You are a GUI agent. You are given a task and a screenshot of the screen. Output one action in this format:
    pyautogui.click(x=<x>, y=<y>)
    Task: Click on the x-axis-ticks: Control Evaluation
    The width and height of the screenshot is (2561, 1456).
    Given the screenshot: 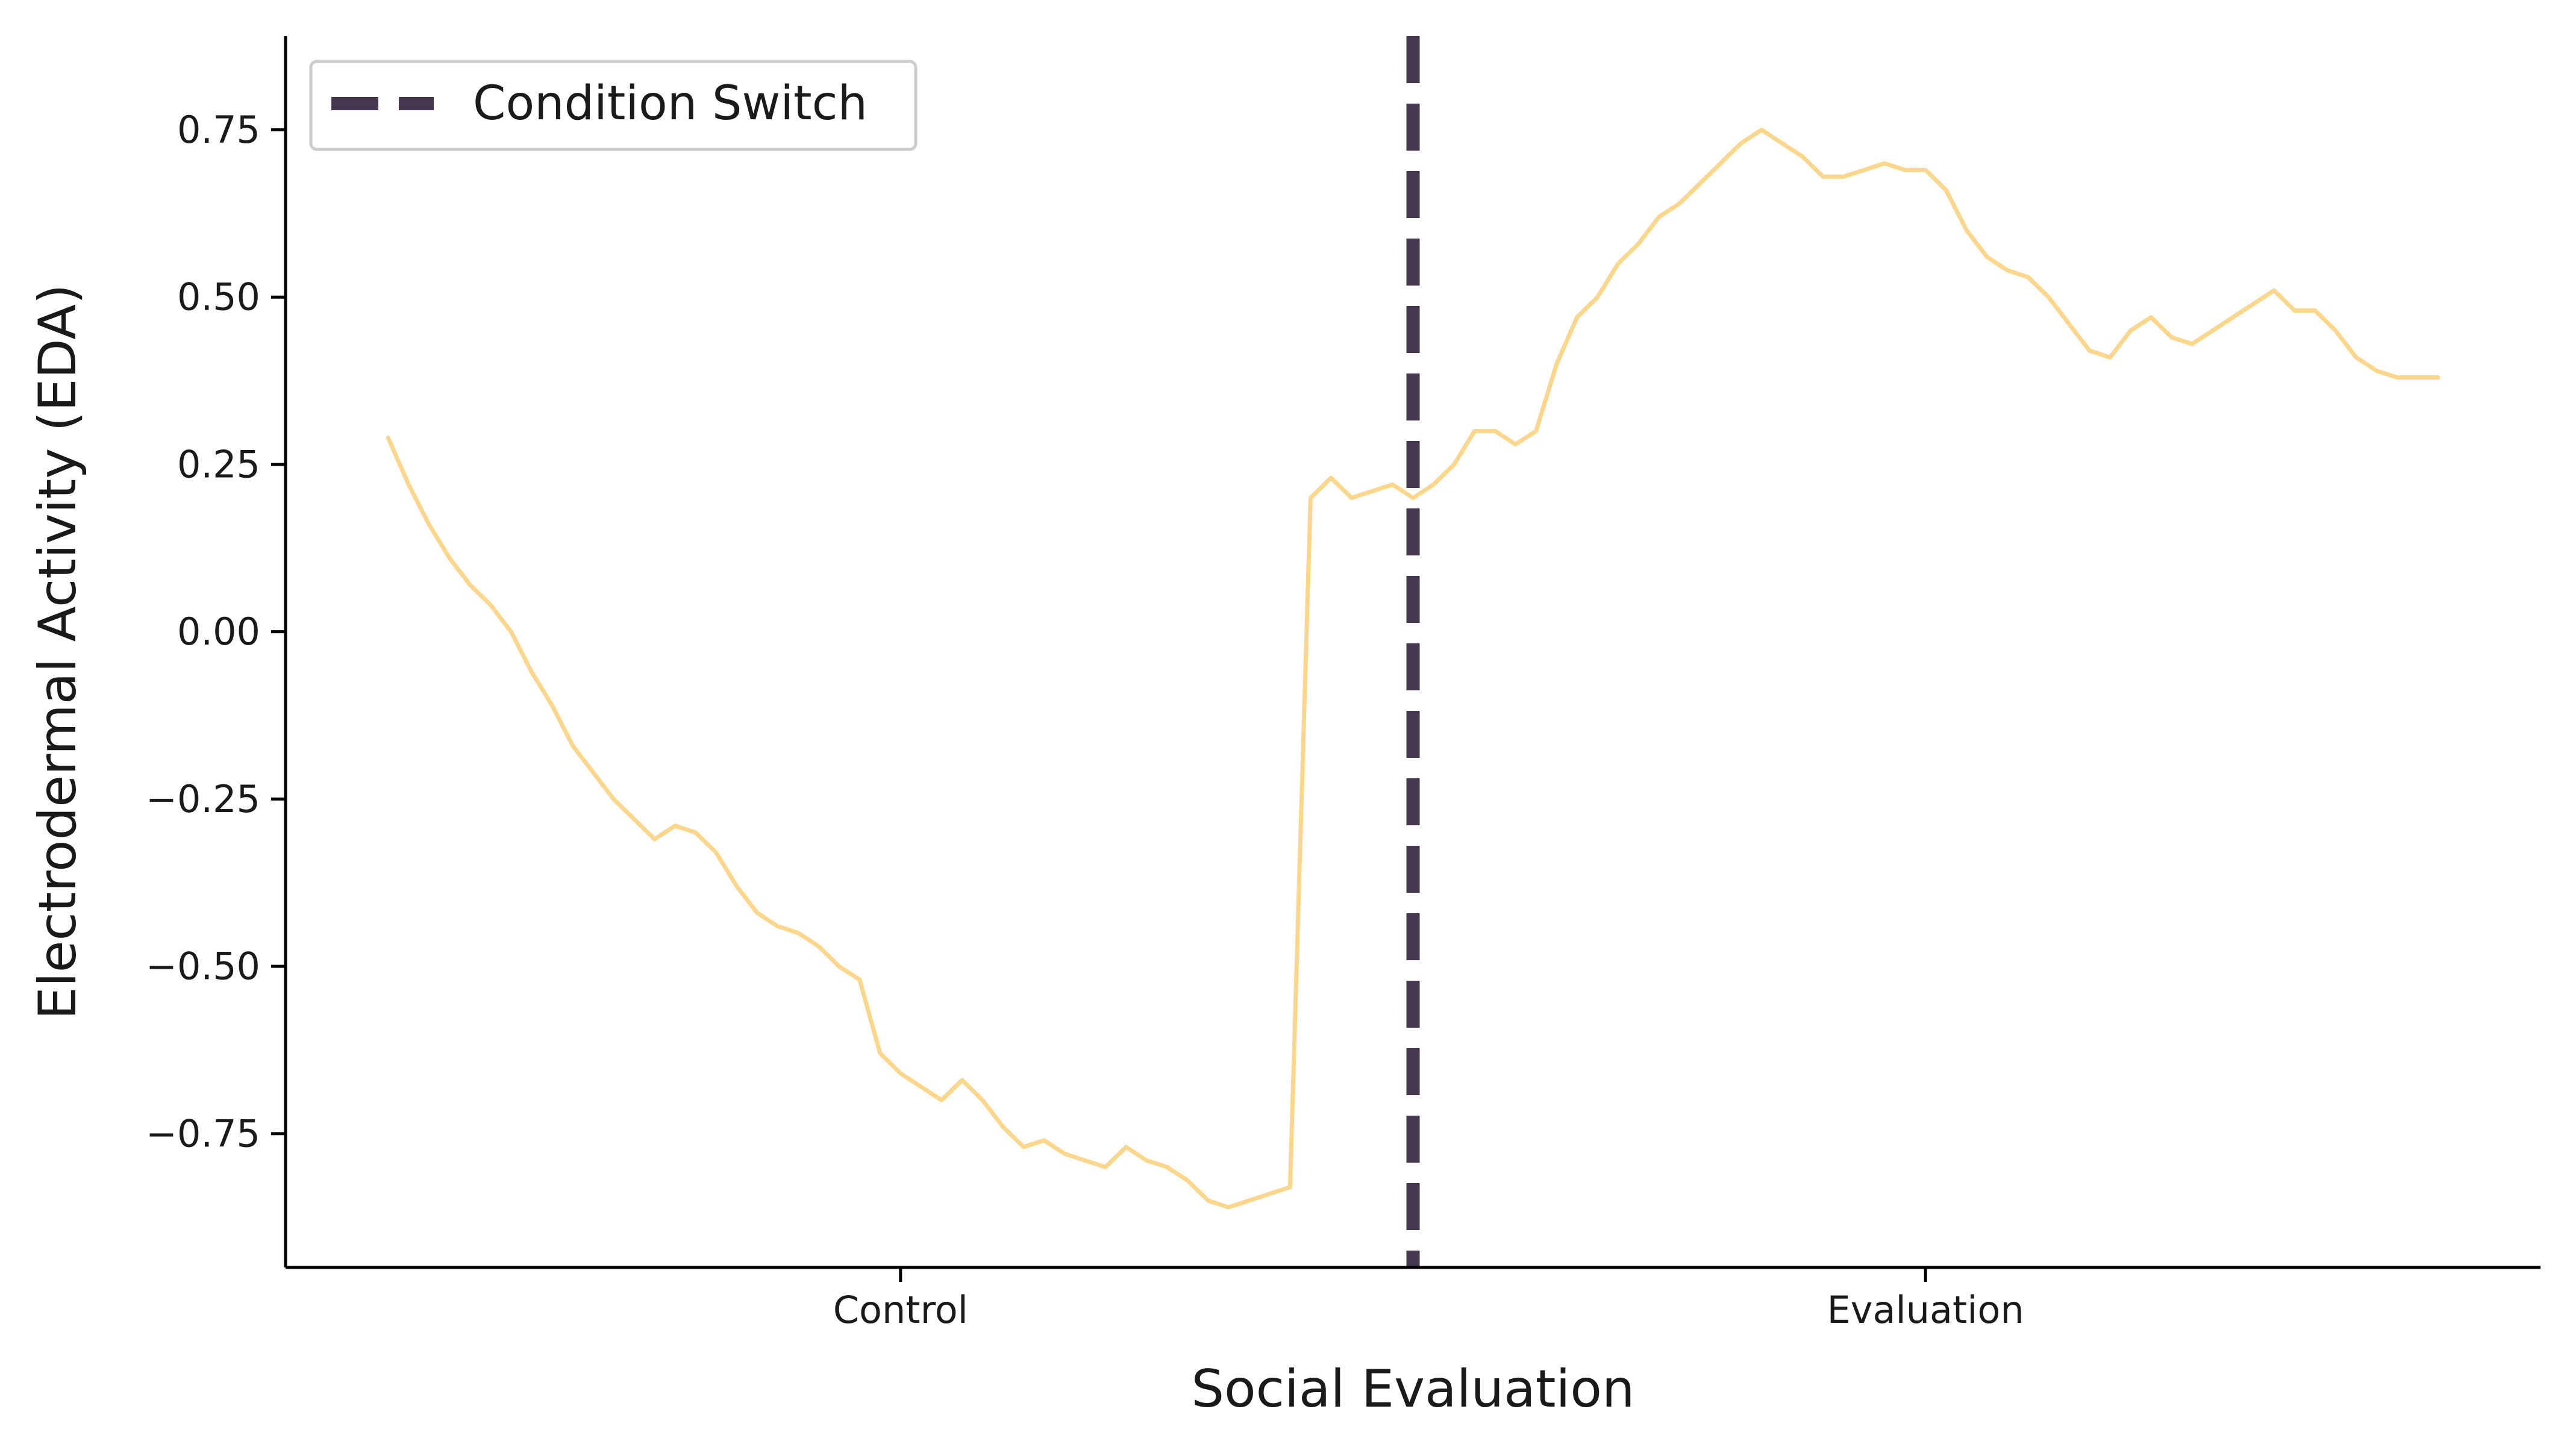 What is the action you would take?
    pyautogui.click(x=1428, y=1300)
    